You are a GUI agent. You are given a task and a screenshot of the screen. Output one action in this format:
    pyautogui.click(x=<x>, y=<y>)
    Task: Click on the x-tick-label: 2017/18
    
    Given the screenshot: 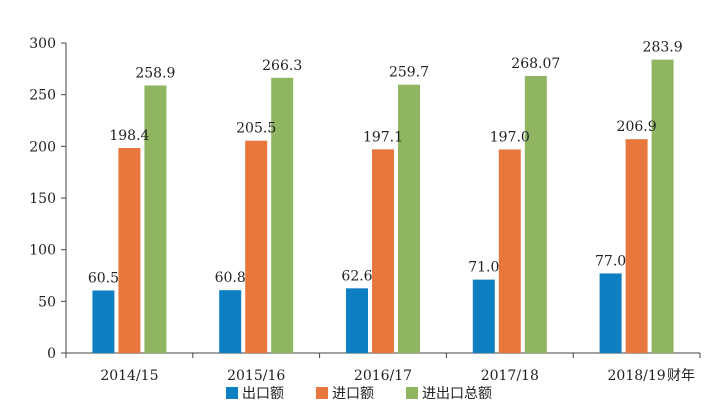 What is the action you would take?
    pyautogui.click(x=510, y=376)
    